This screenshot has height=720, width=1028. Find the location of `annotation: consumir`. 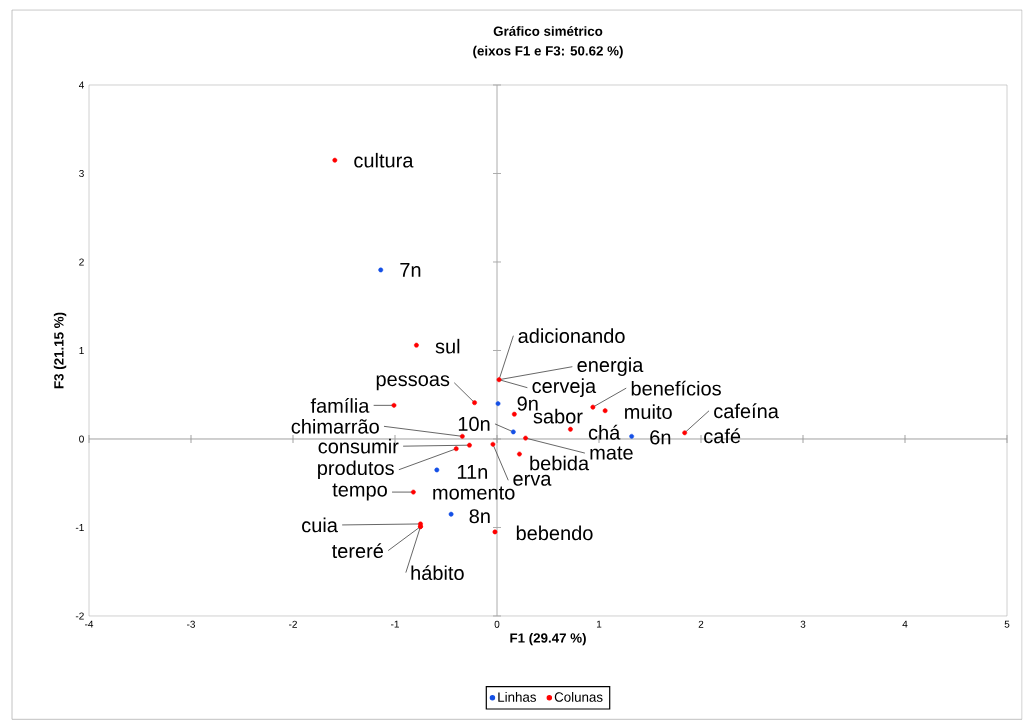

annotation: consumir is located at coordinates (358, 446).